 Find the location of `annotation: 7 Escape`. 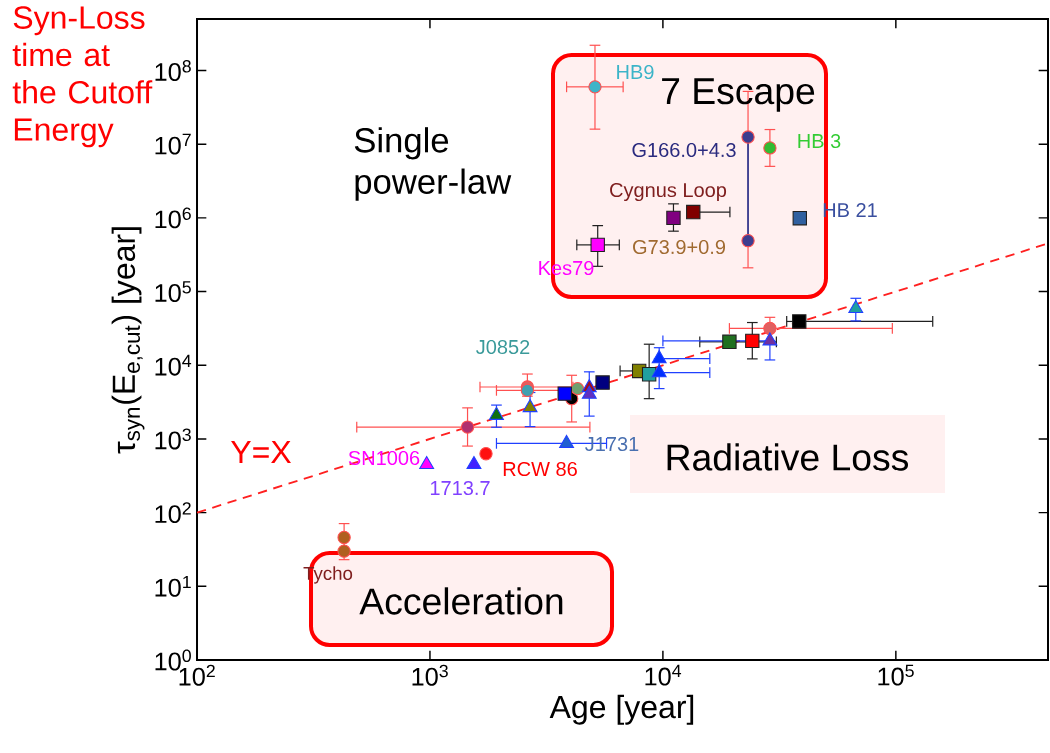

annotation: 7 Escape is located at coordinates (738, 95).